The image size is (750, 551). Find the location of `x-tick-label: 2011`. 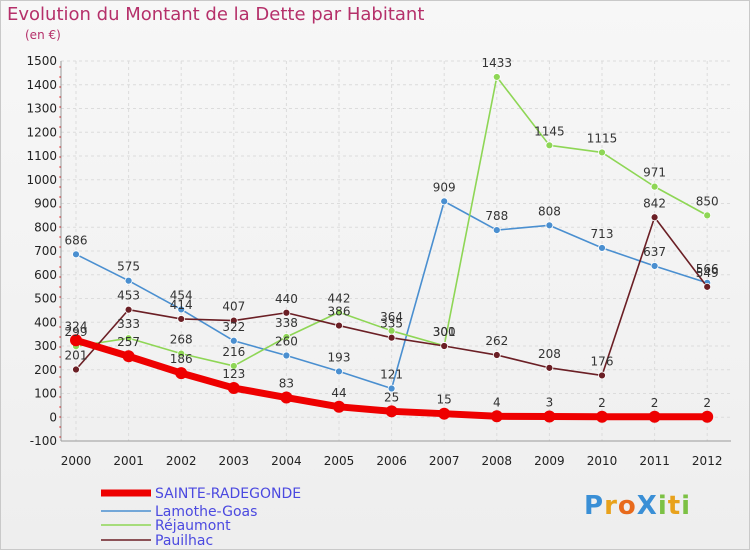

x-tick-label: 2011 is located at coordinates (654, 461).